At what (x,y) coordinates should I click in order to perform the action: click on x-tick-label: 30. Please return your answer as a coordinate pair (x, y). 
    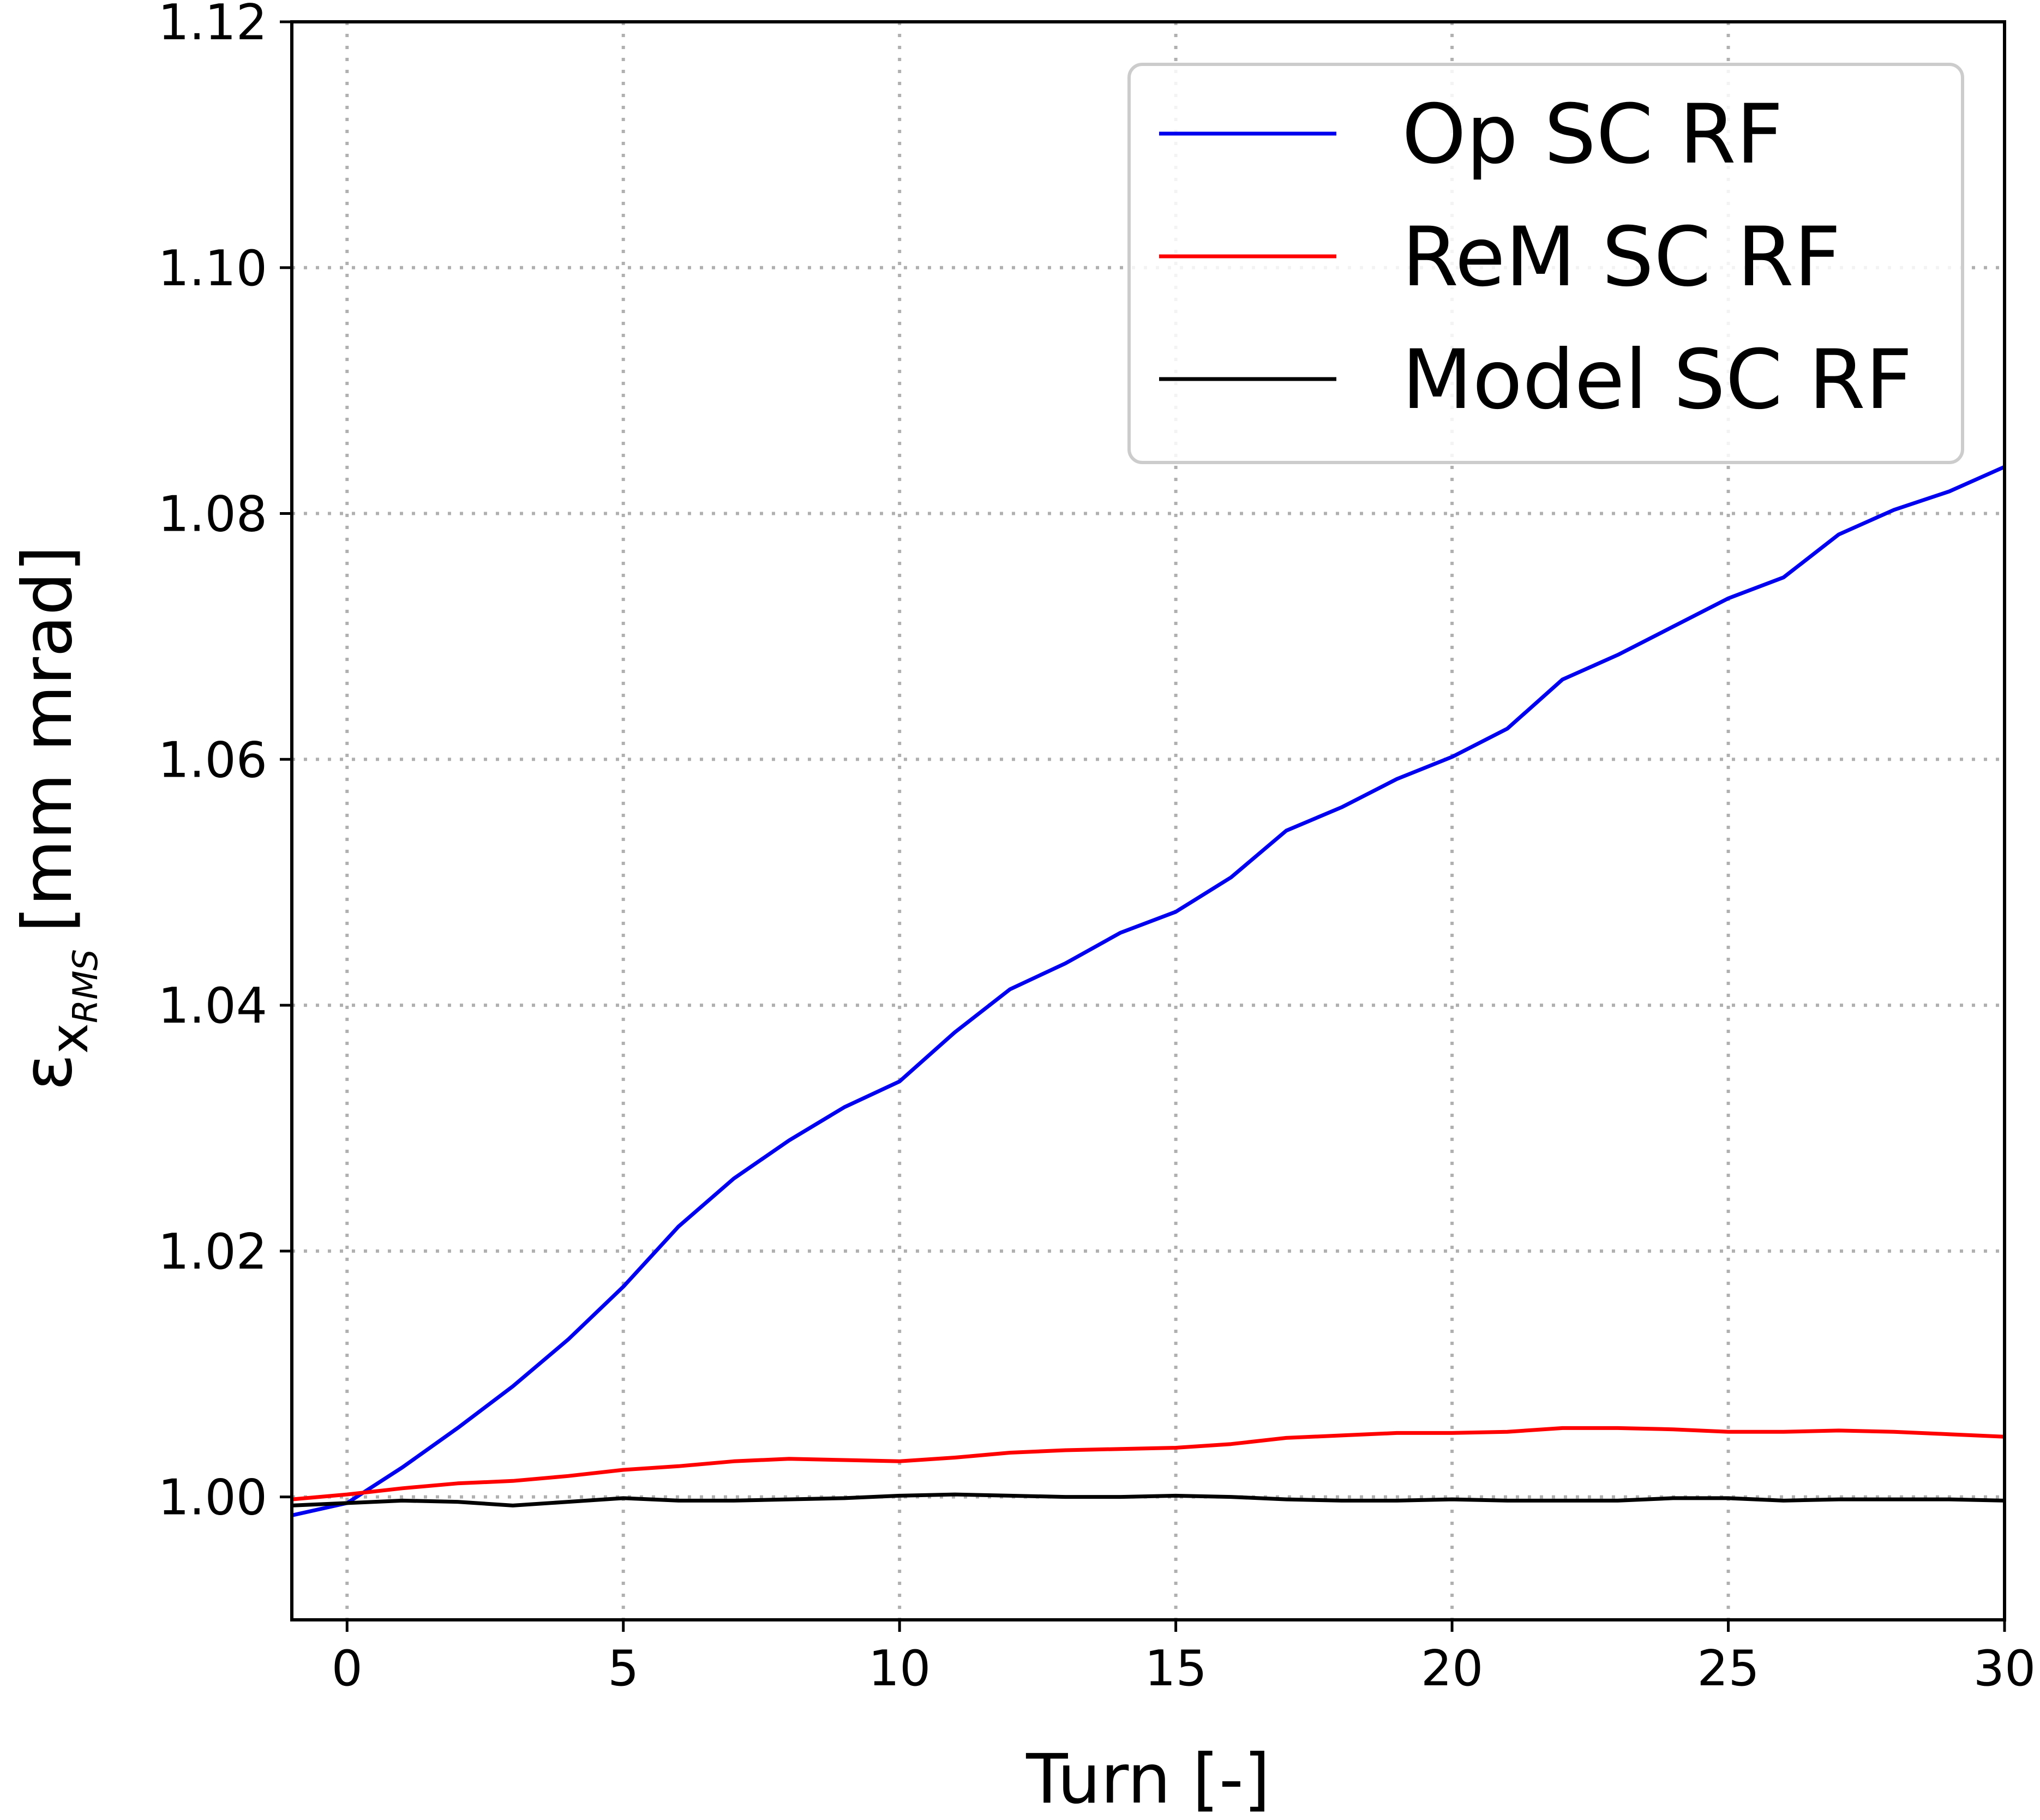
    Looking at the image, I should click on (2004, 1668).